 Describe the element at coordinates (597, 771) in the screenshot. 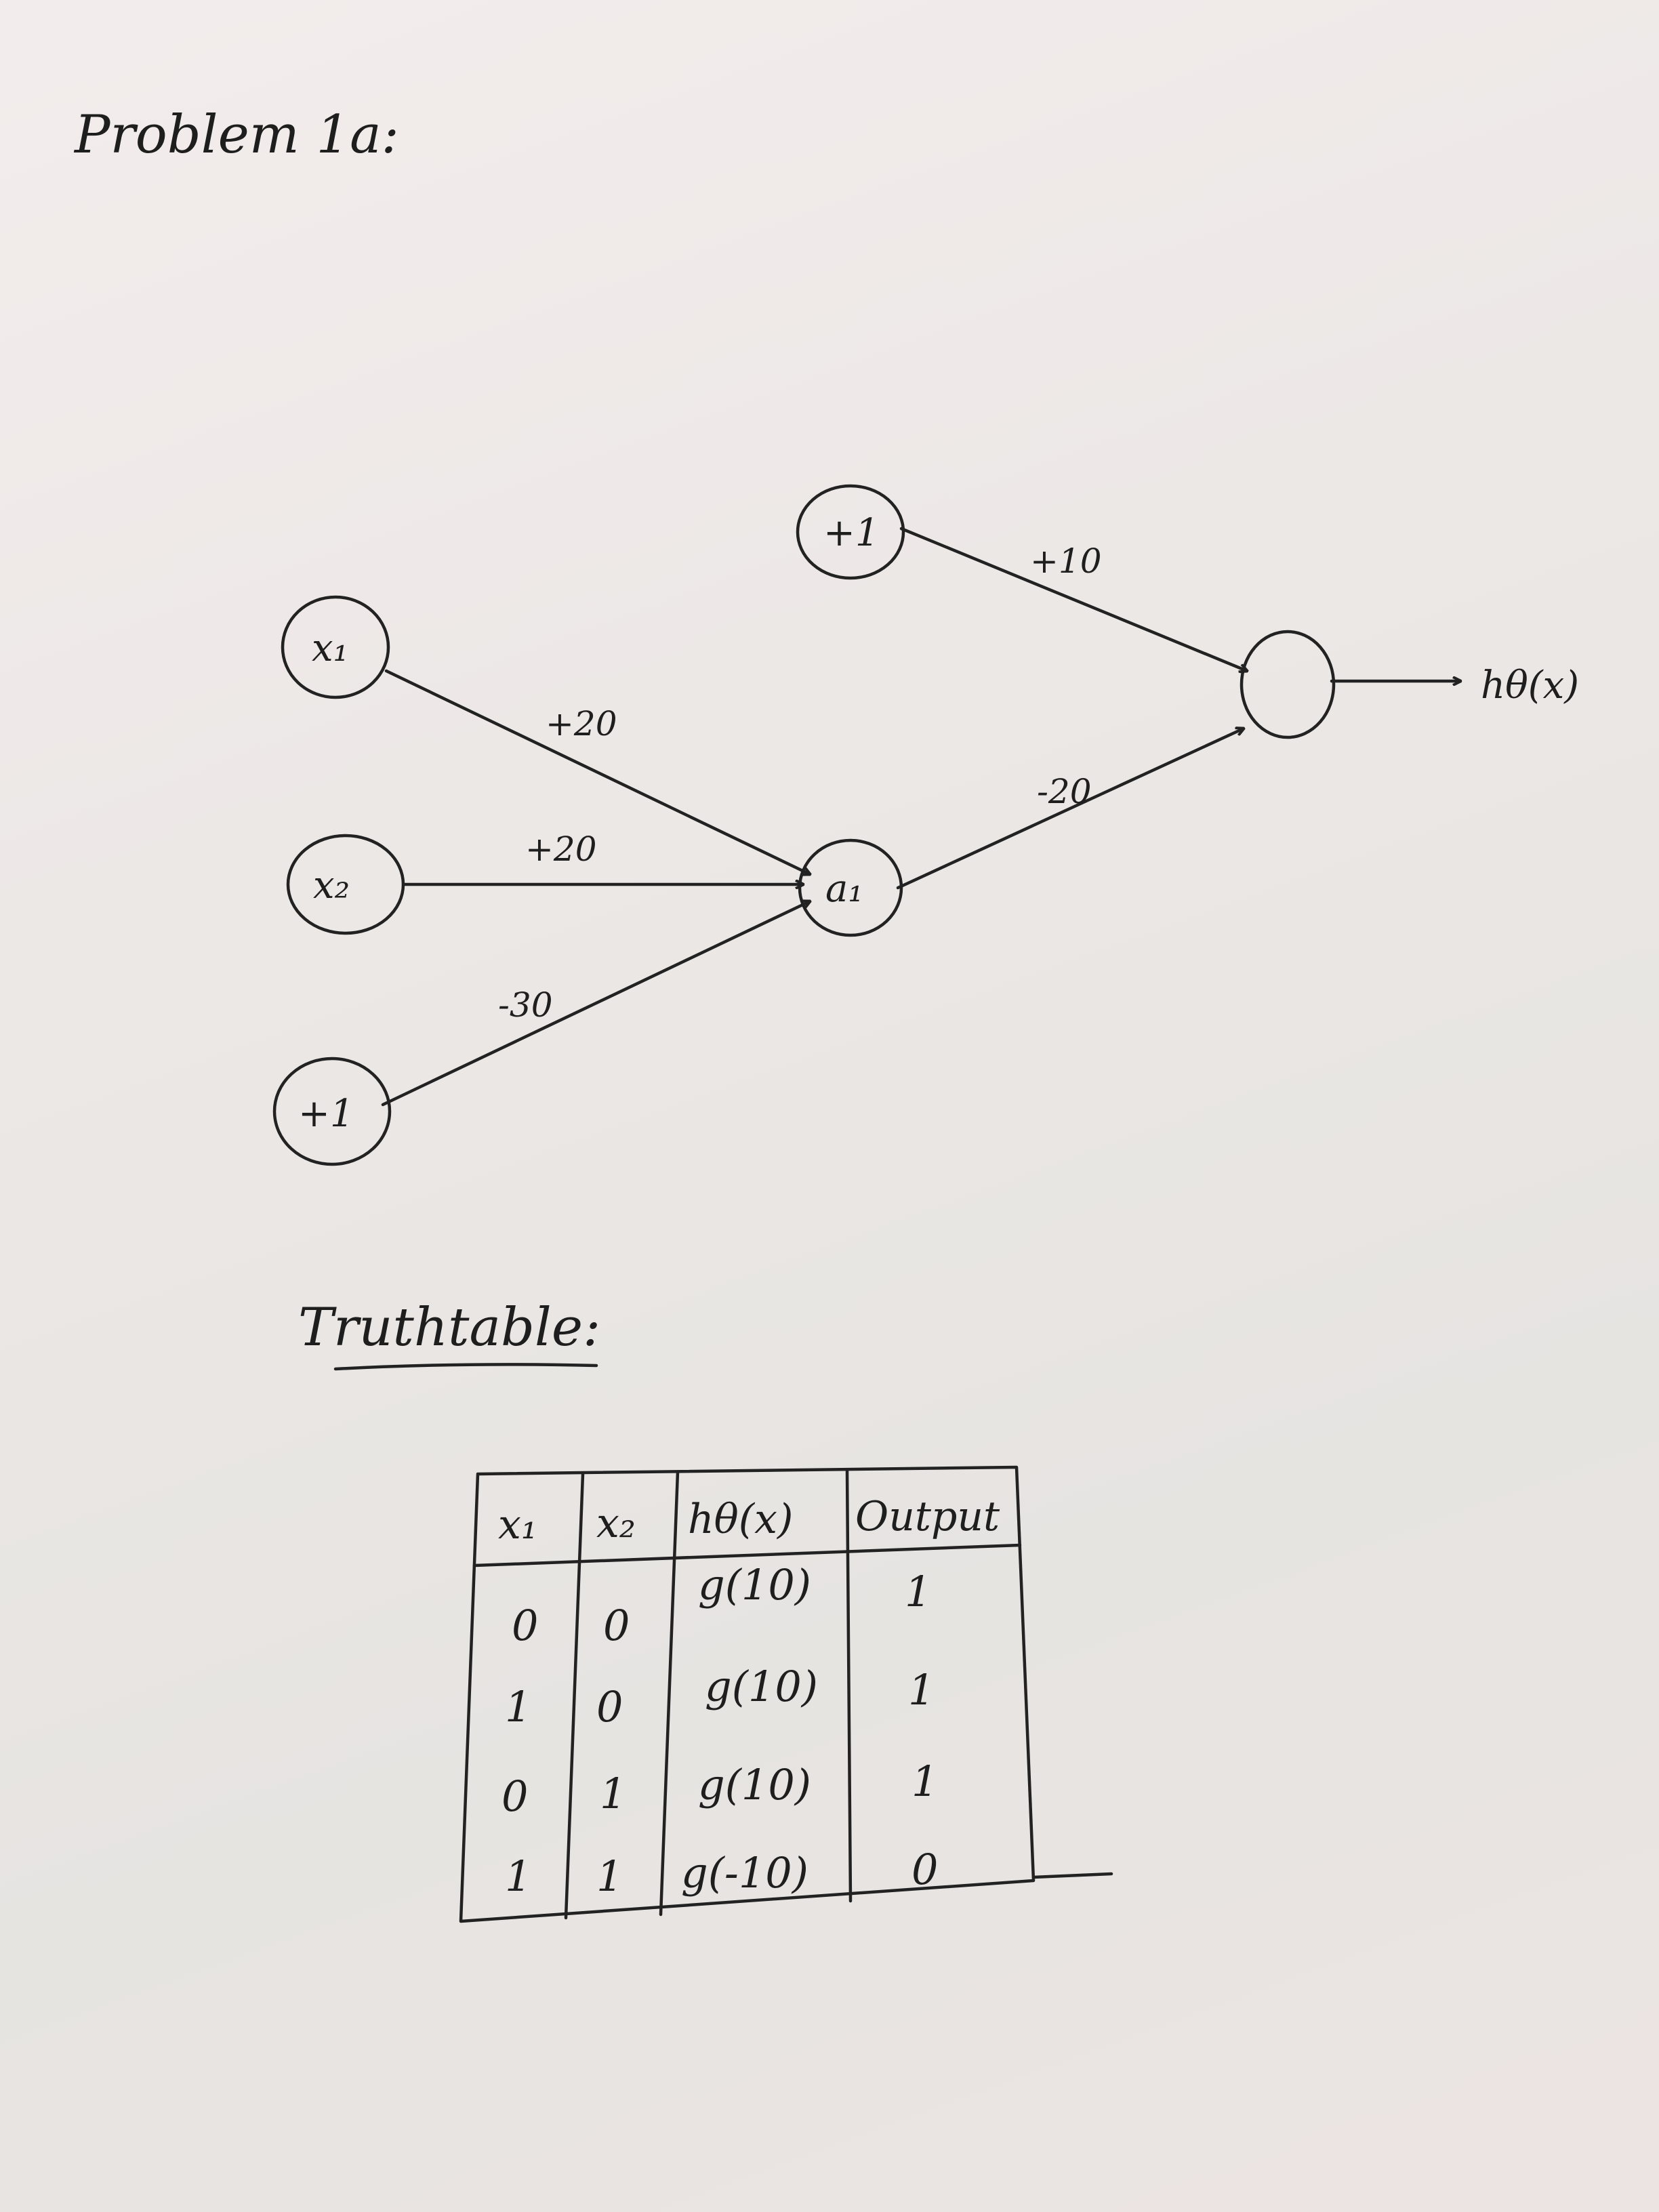

I see `edge-x1-to-a1` at that location.